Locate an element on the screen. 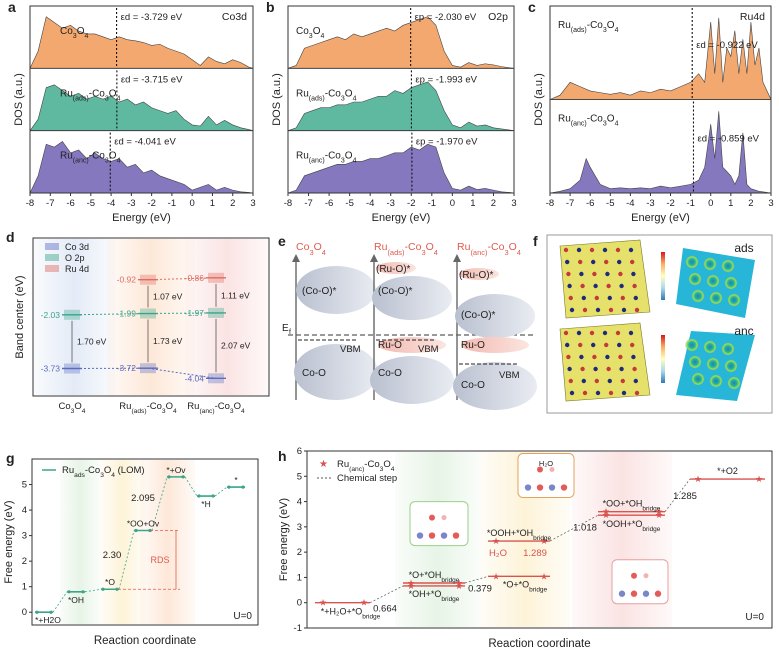 The image size is (779, 655). text-run: *+H₂O+*O is located at coordinates (342, 612).